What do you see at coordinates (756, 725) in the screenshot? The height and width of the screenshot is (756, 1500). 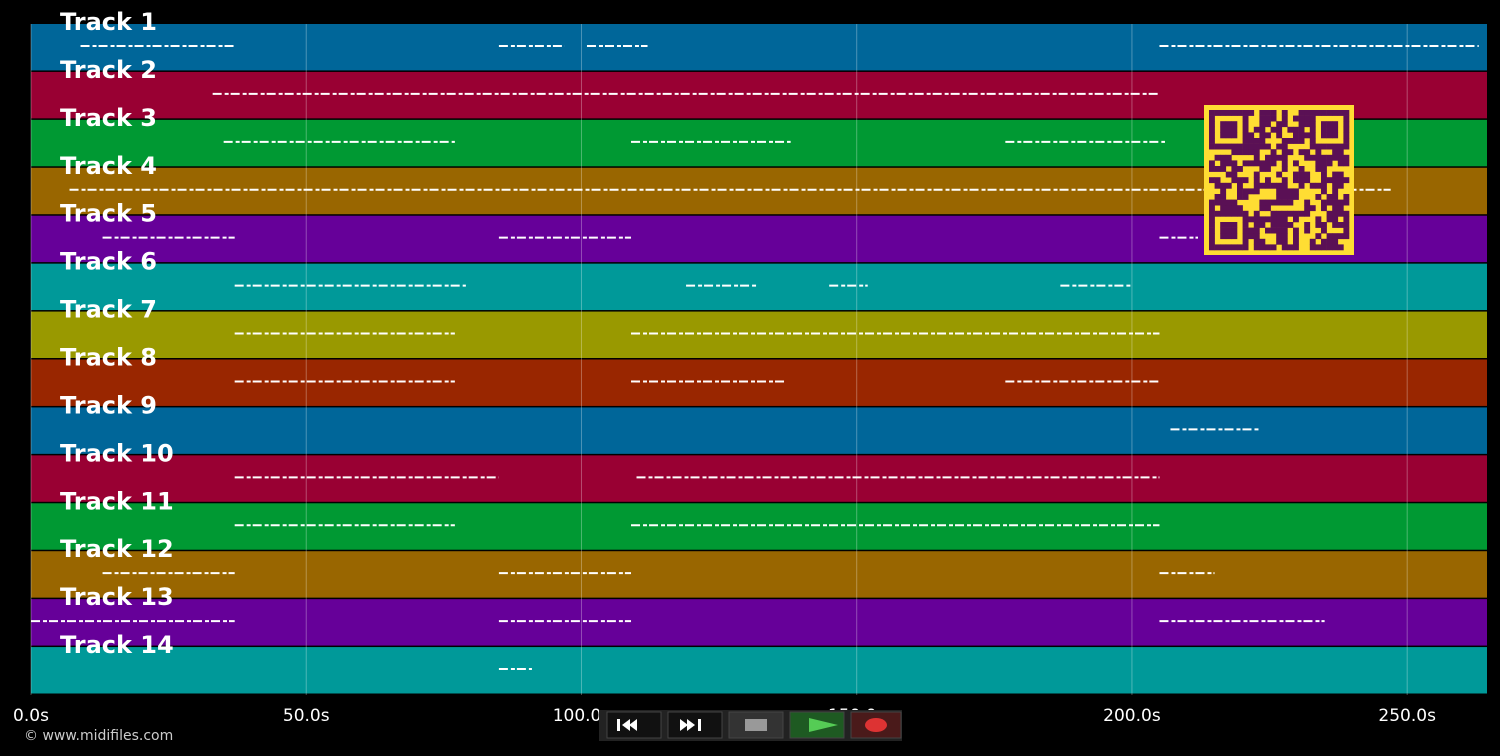 I see `stop-button` at bounding box center [756, 725].